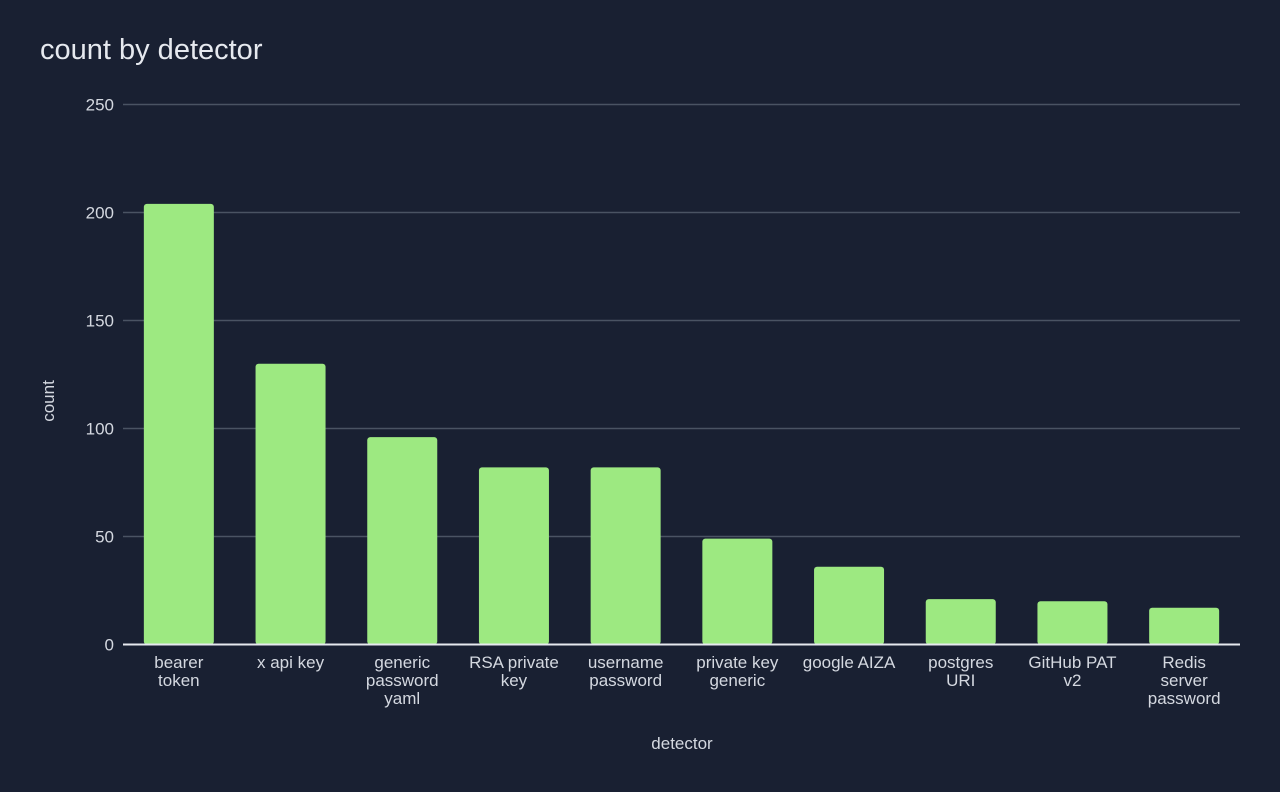  Describe the element at coordinates (48, 401) in the screenshot. I see `y-axis-label: count` at that location.